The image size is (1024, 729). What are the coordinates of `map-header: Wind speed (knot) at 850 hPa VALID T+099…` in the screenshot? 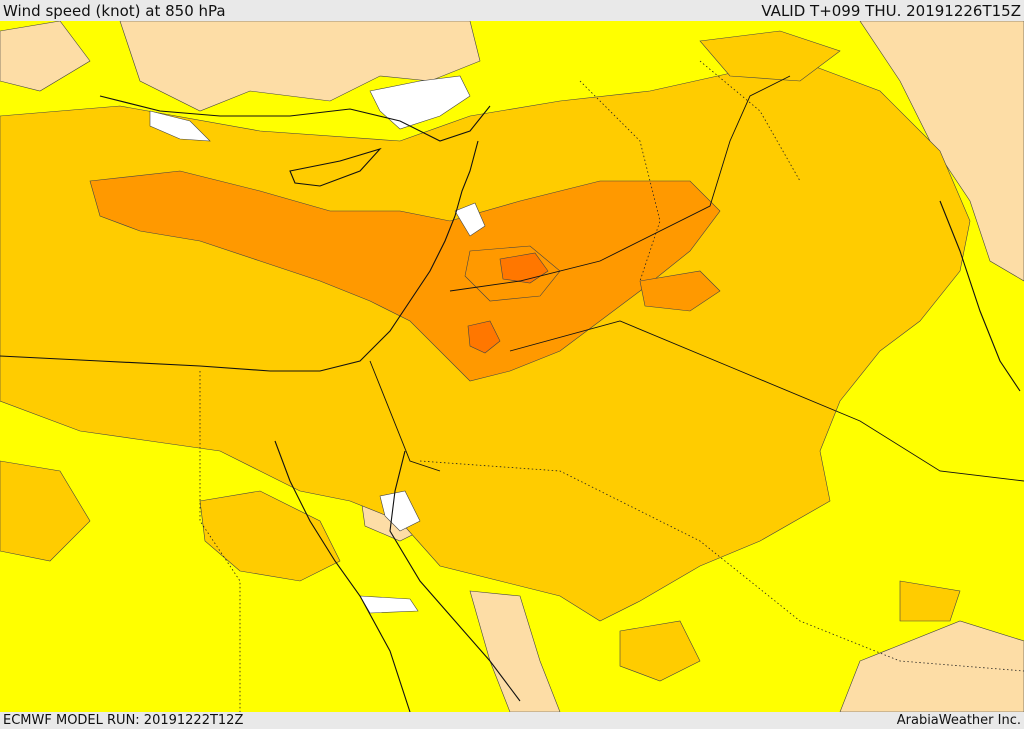 It's located at (512, 10).